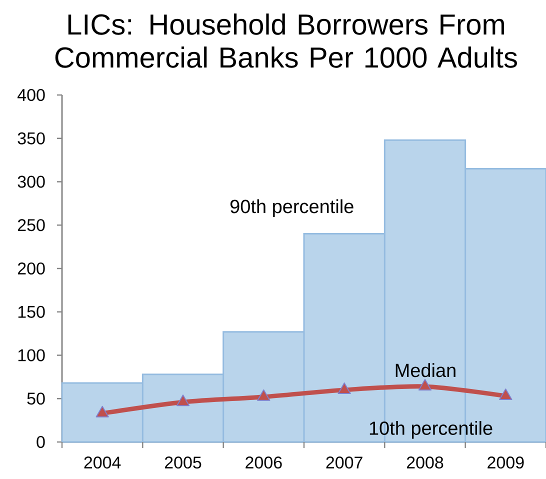  I want to click on x-tick-label: 2008, so click(425, 462).